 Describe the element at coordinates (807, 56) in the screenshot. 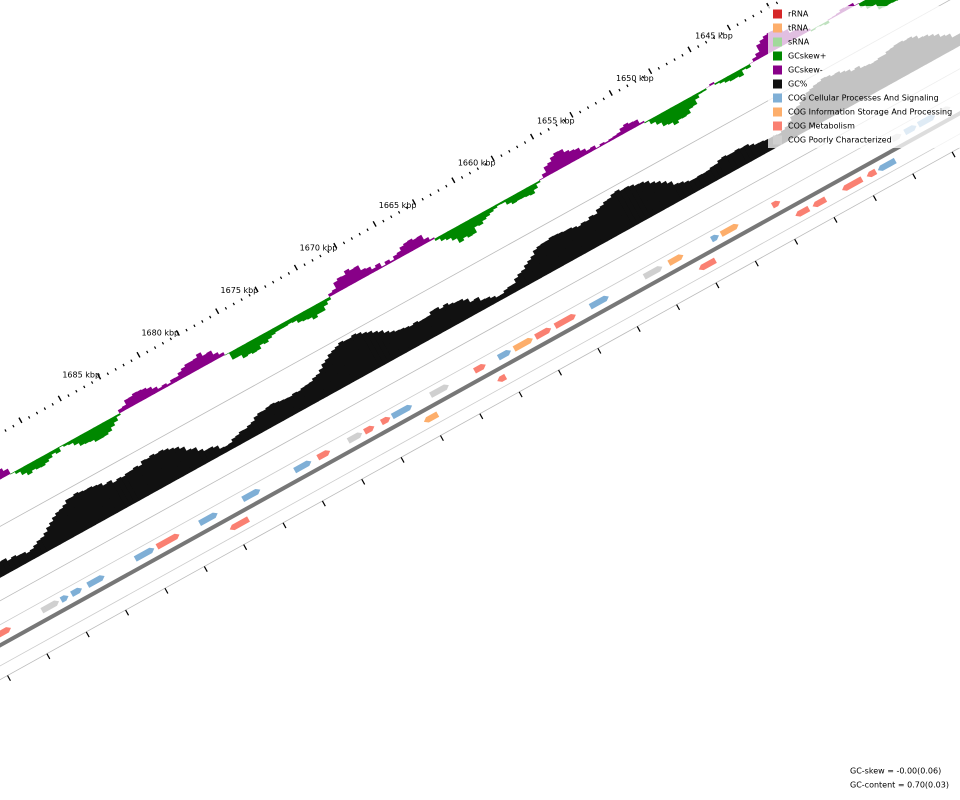

I see `legend-label: GCskew+` at that location.